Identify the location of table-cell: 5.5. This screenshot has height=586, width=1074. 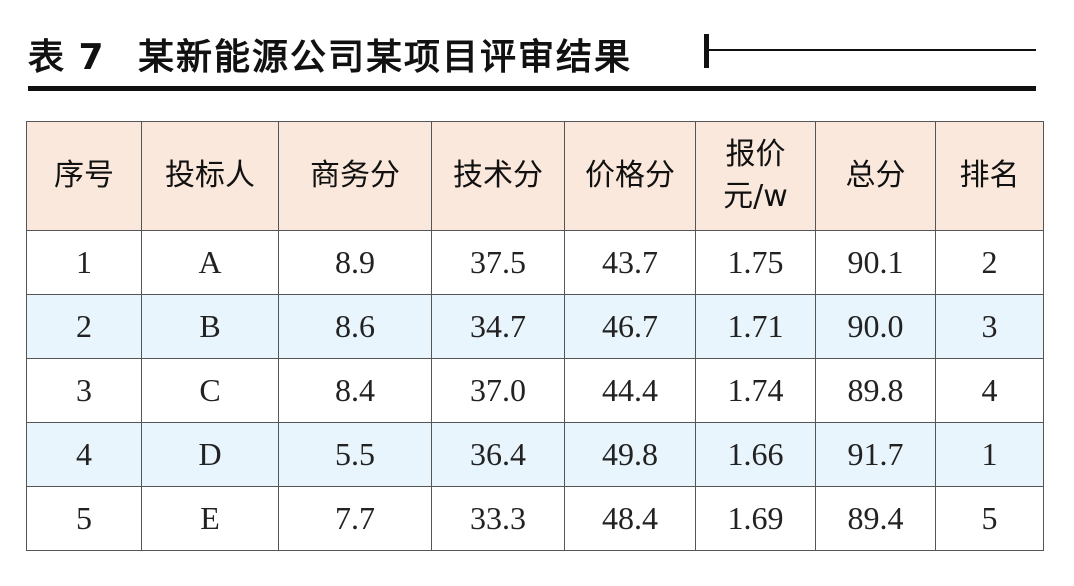
(355, 454).